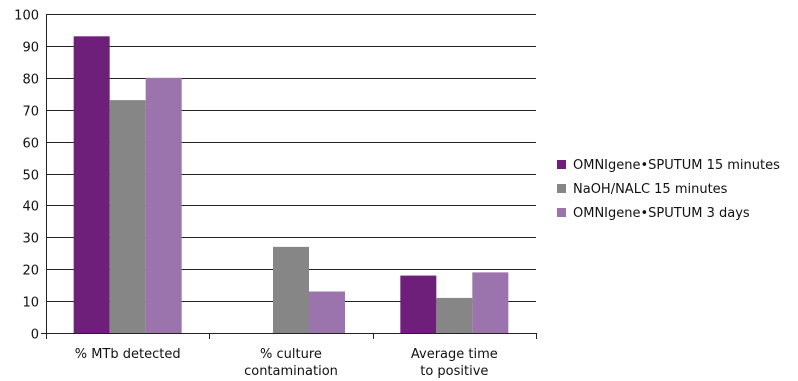 The height and width of the screenshot is (381, 798). I want to click on y-tick-label-0: 0, so click(35, 335).